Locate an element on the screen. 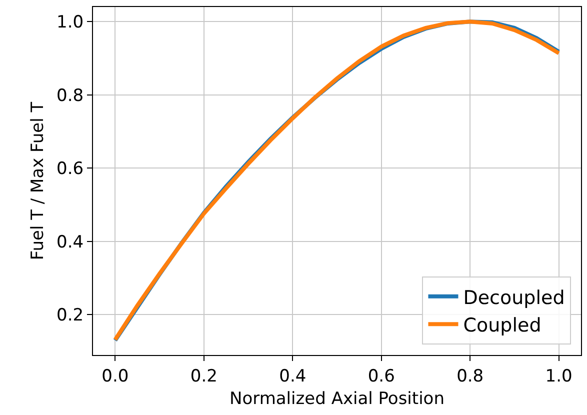  x-tick-label: 0.4 is located at coordinates (292, 376).